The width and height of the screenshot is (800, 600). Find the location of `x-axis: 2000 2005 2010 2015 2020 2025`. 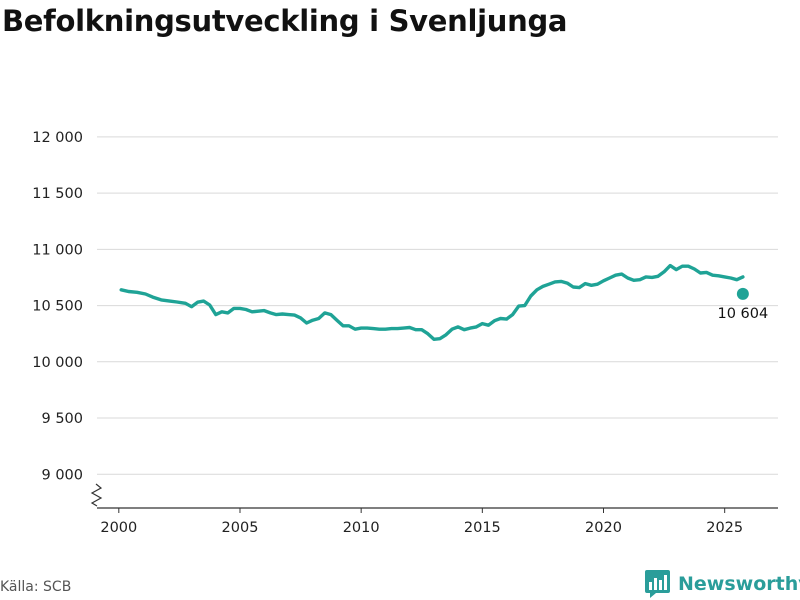

x-axis: 2000 2005 2010 2015 2020 2025 is located at coordinates (434, 509).